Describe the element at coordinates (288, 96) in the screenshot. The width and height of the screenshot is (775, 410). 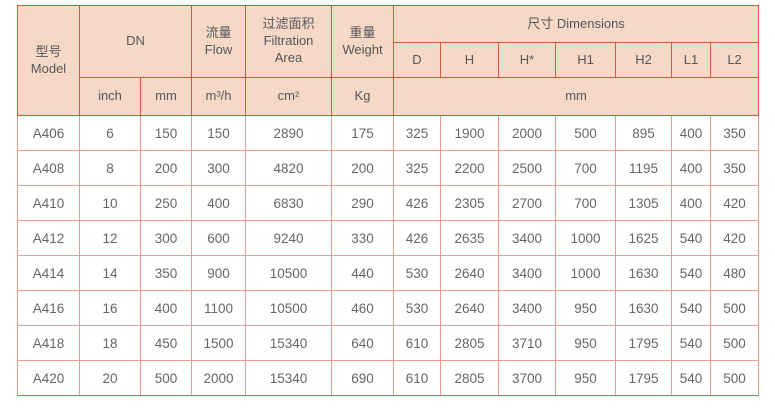
I see `unit-area: cm²` at that location.